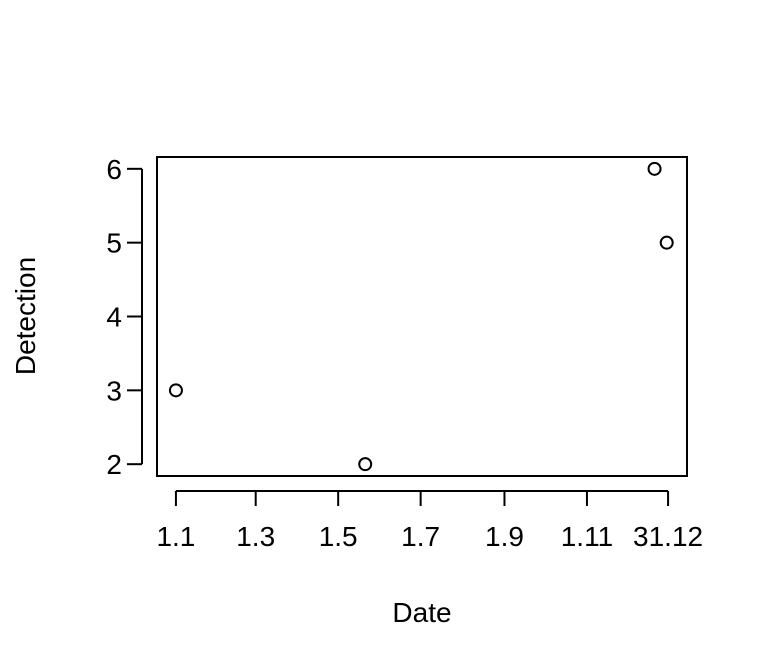 Image resolution: width=768 pixels, height=672 pixels. I want to click on y-tick-label: 6, so click(114, 169).